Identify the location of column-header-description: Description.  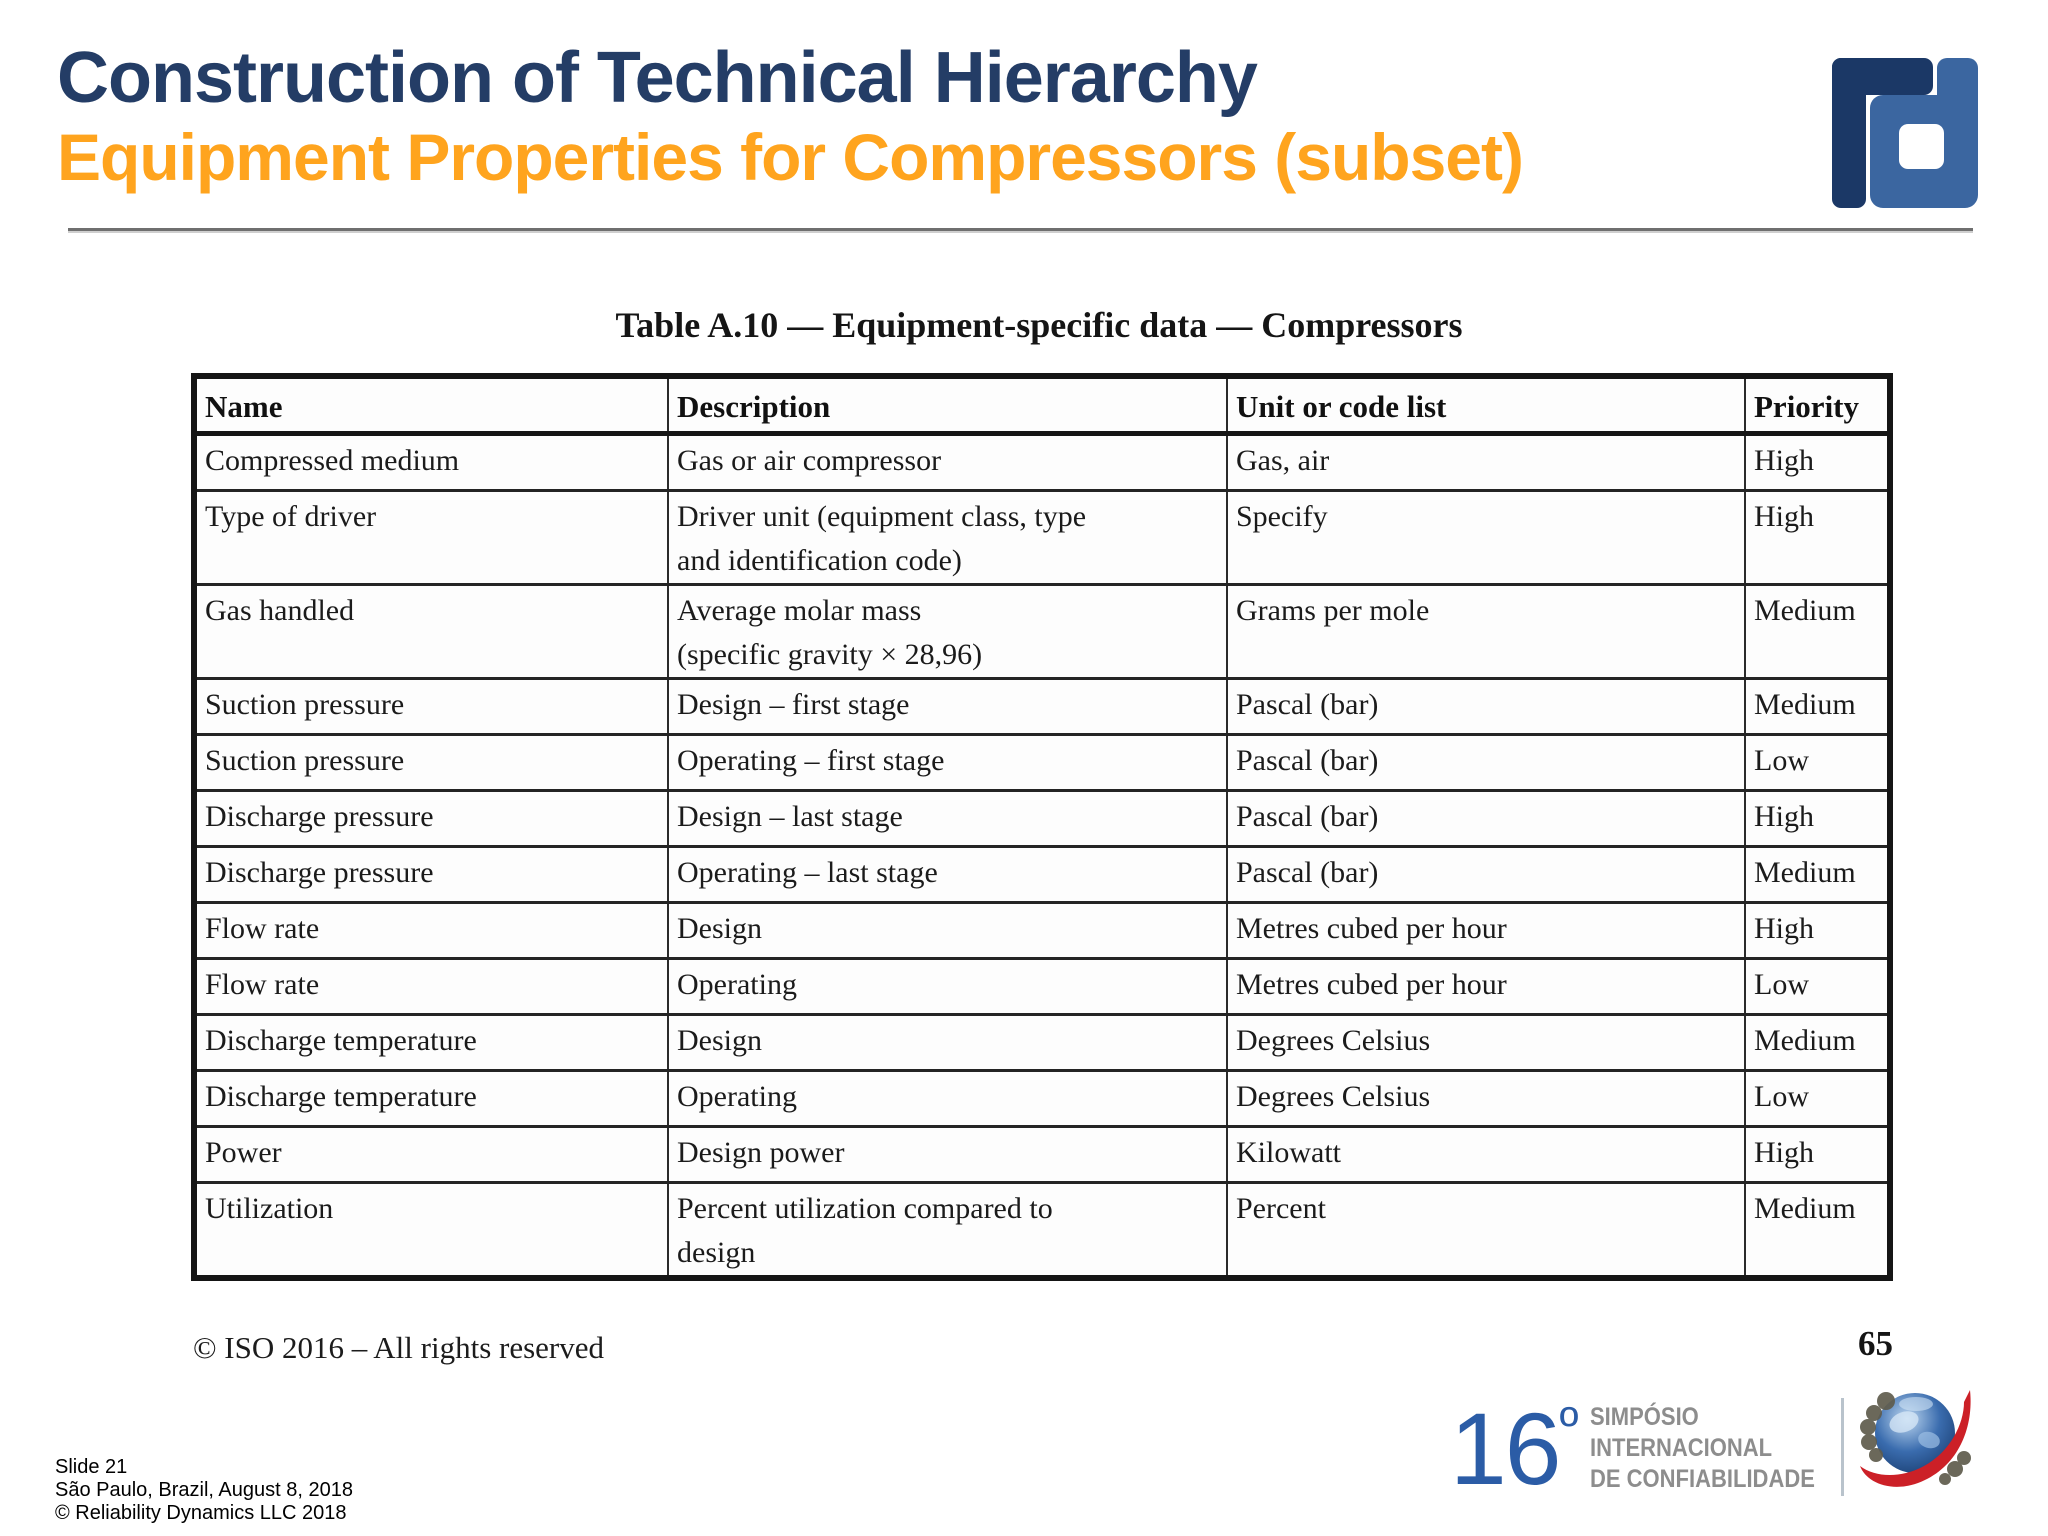
(947, 406).